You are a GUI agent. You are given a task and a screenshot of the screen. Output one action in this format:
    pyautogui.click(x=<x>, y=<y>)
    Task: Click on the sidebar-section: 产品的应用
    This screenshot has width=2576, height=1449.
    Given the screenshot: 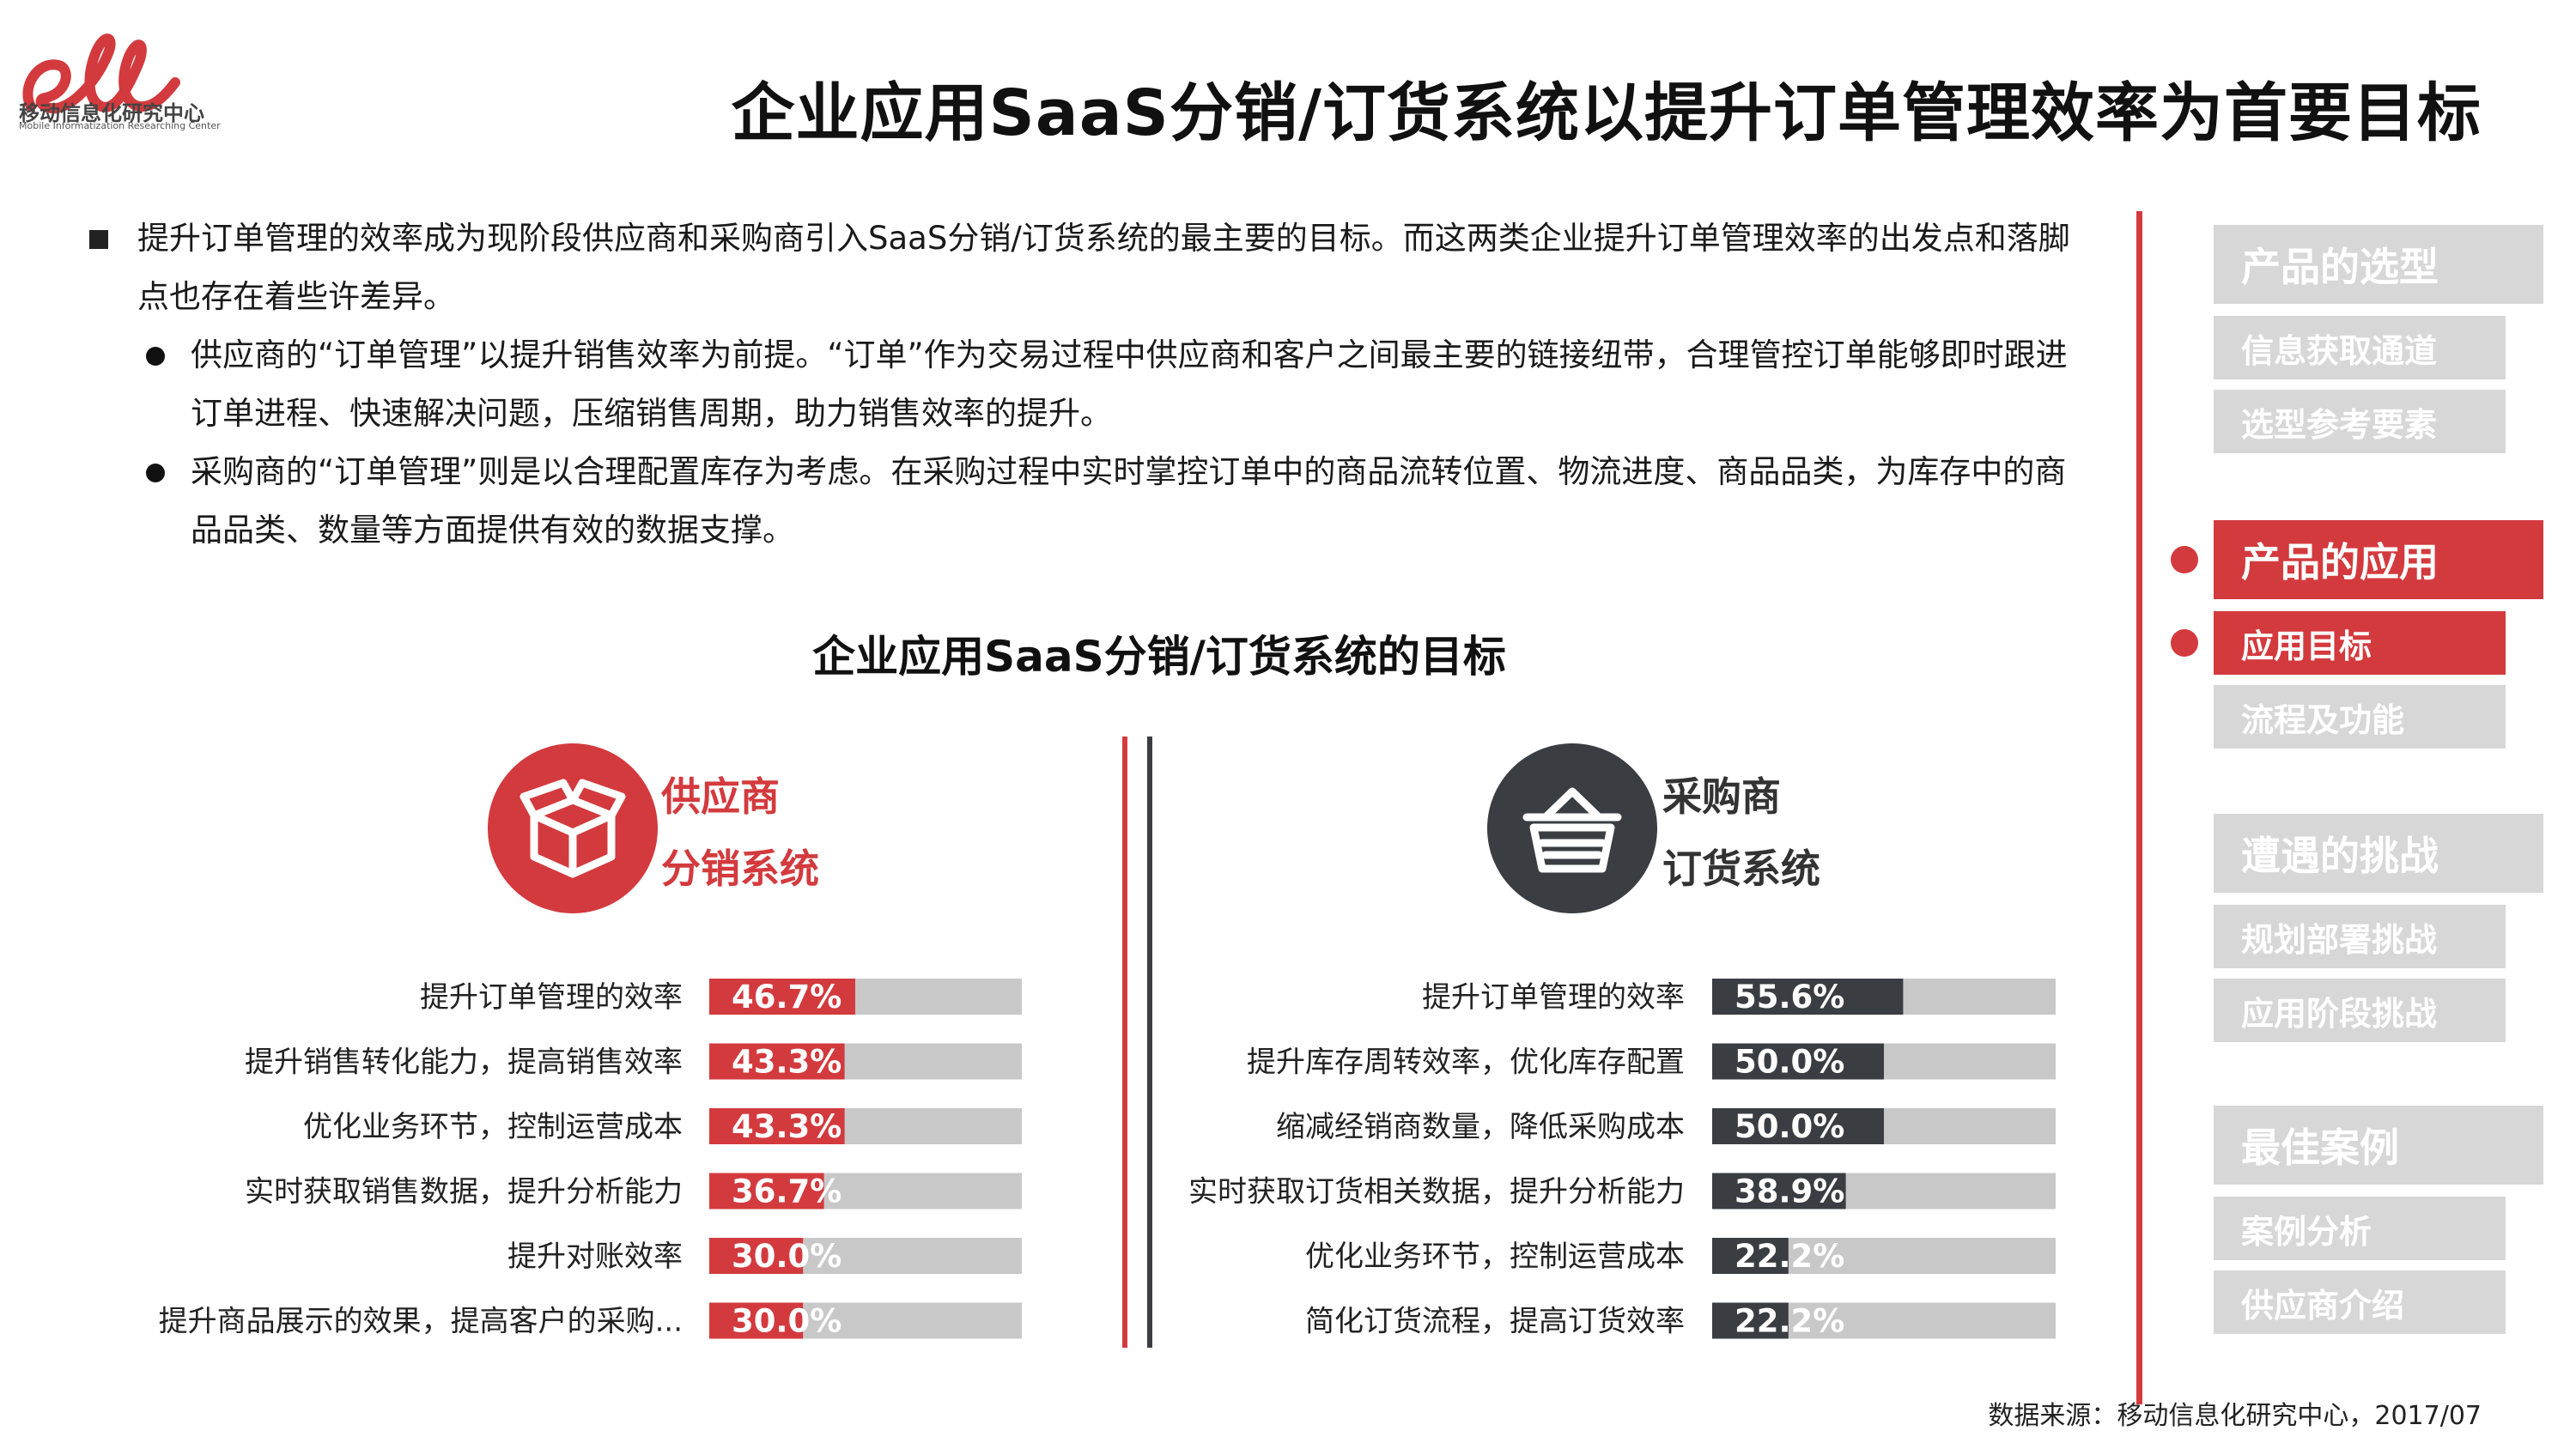 What is the action you would take?
    pyautogui.click(x=2378, y=559)
    